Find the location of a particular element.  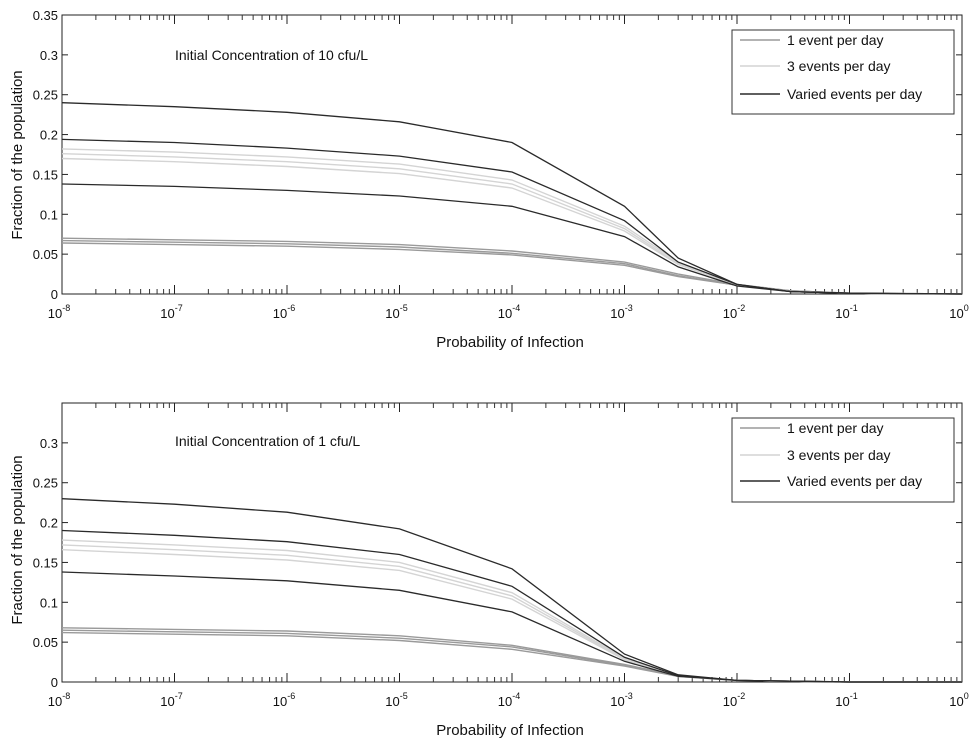

annotation: Initial Concentration of 1 cfu/L is located at coordinates (267, 441).